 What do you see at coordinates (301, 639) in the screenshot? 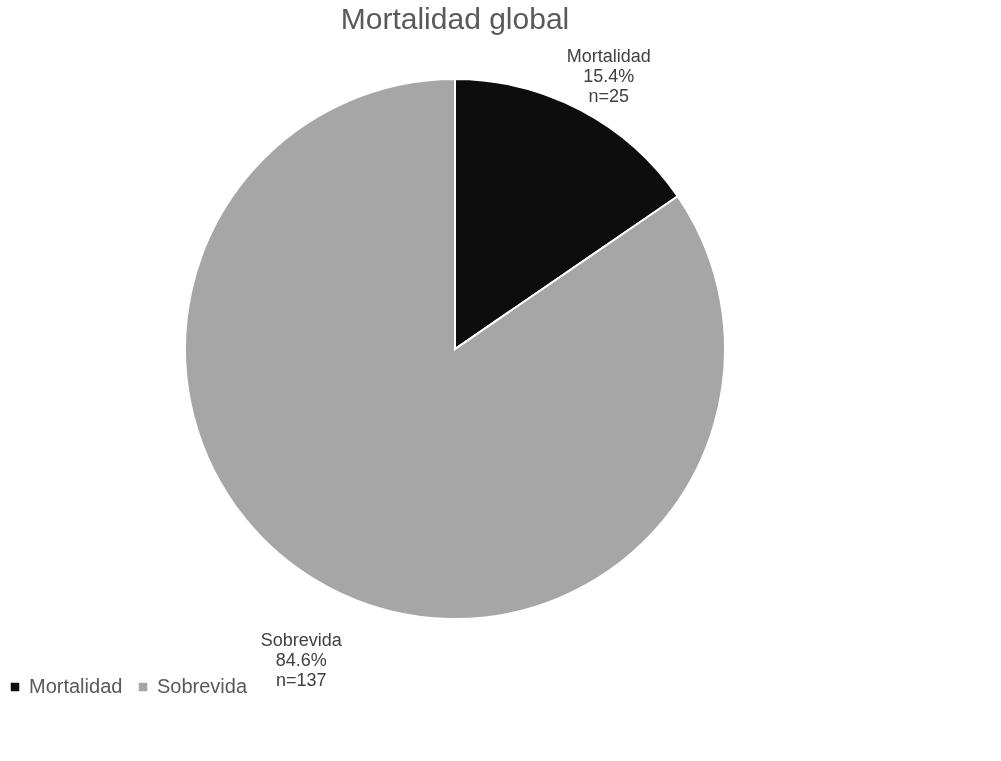
I see `slice-label: Sobrevida` at bounding box center [301, 639].